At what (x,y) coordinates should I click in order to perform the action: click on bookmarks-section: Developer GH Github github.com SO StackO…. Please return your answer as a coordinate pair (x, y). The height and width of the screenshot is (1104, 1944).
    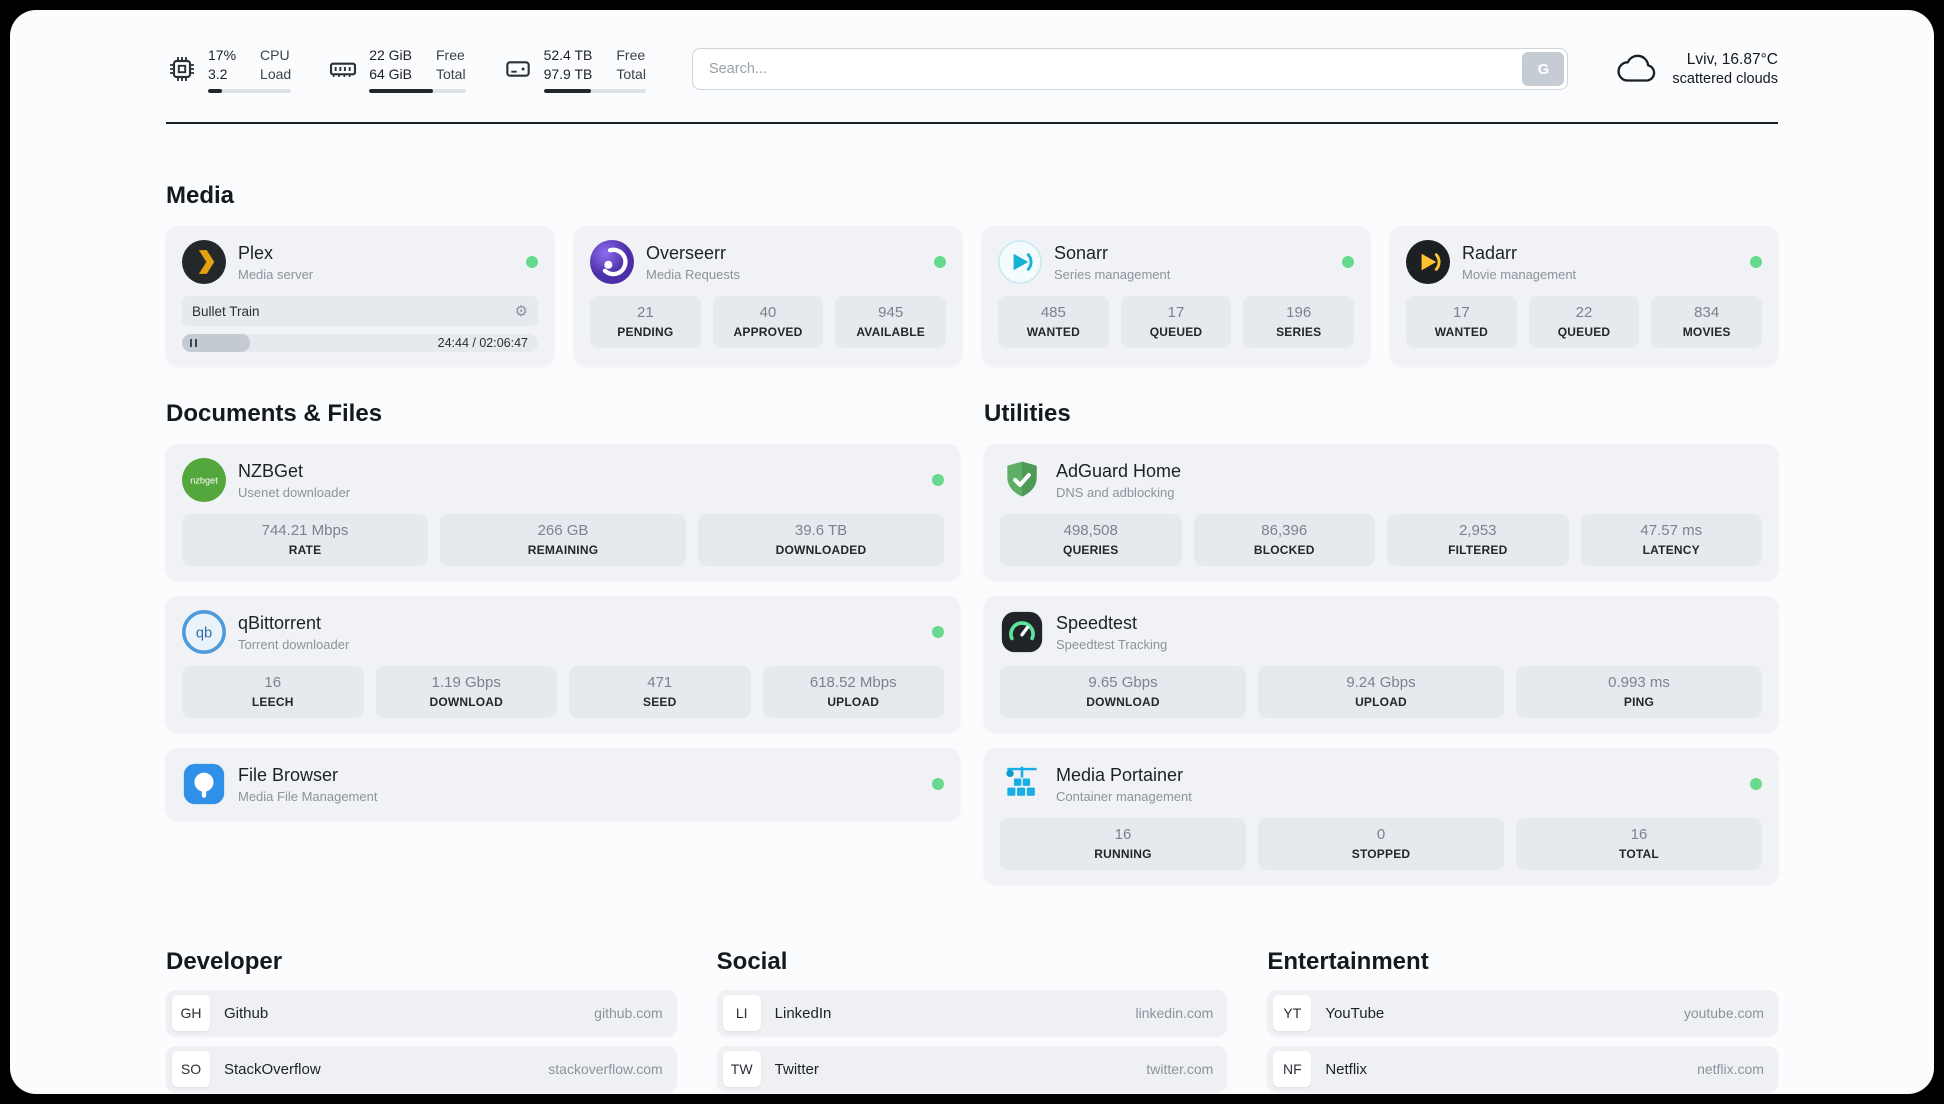
    Looking at the image, I should click on (972, 1021).